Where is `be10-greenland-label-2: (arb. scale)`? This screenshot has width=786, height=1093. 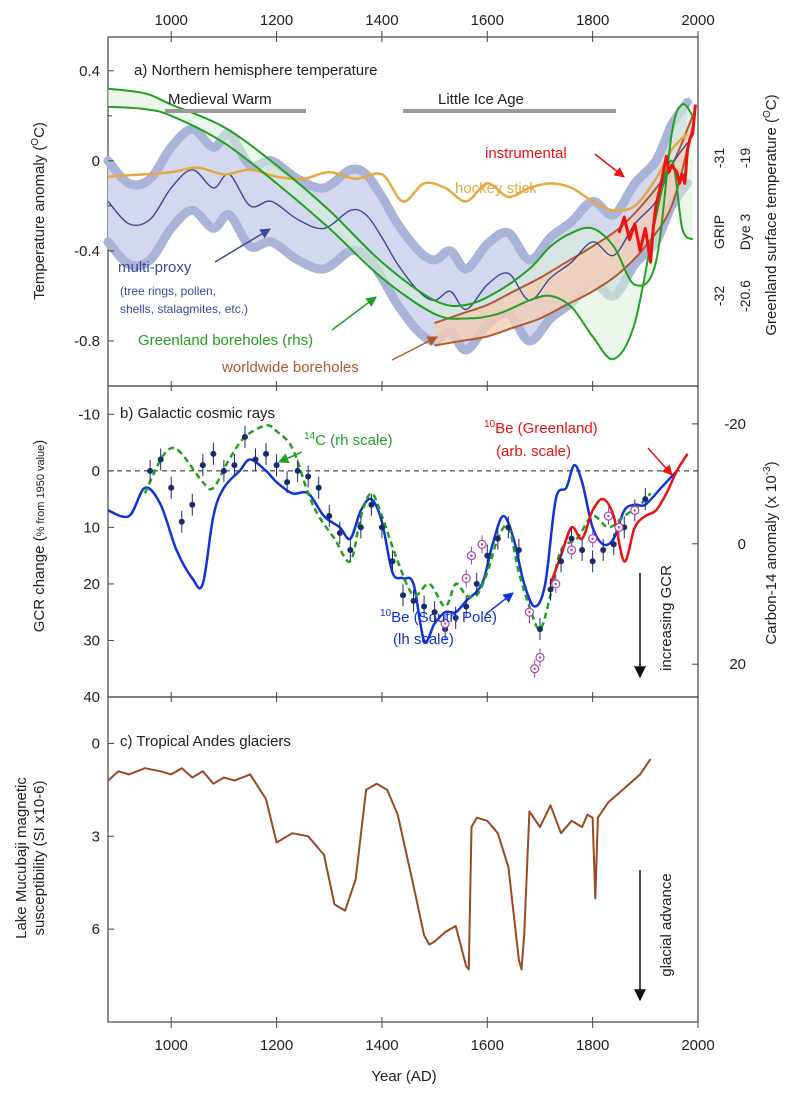 be10-greenland-label-2: (arb. scale) is located at coordinates (533, 451).